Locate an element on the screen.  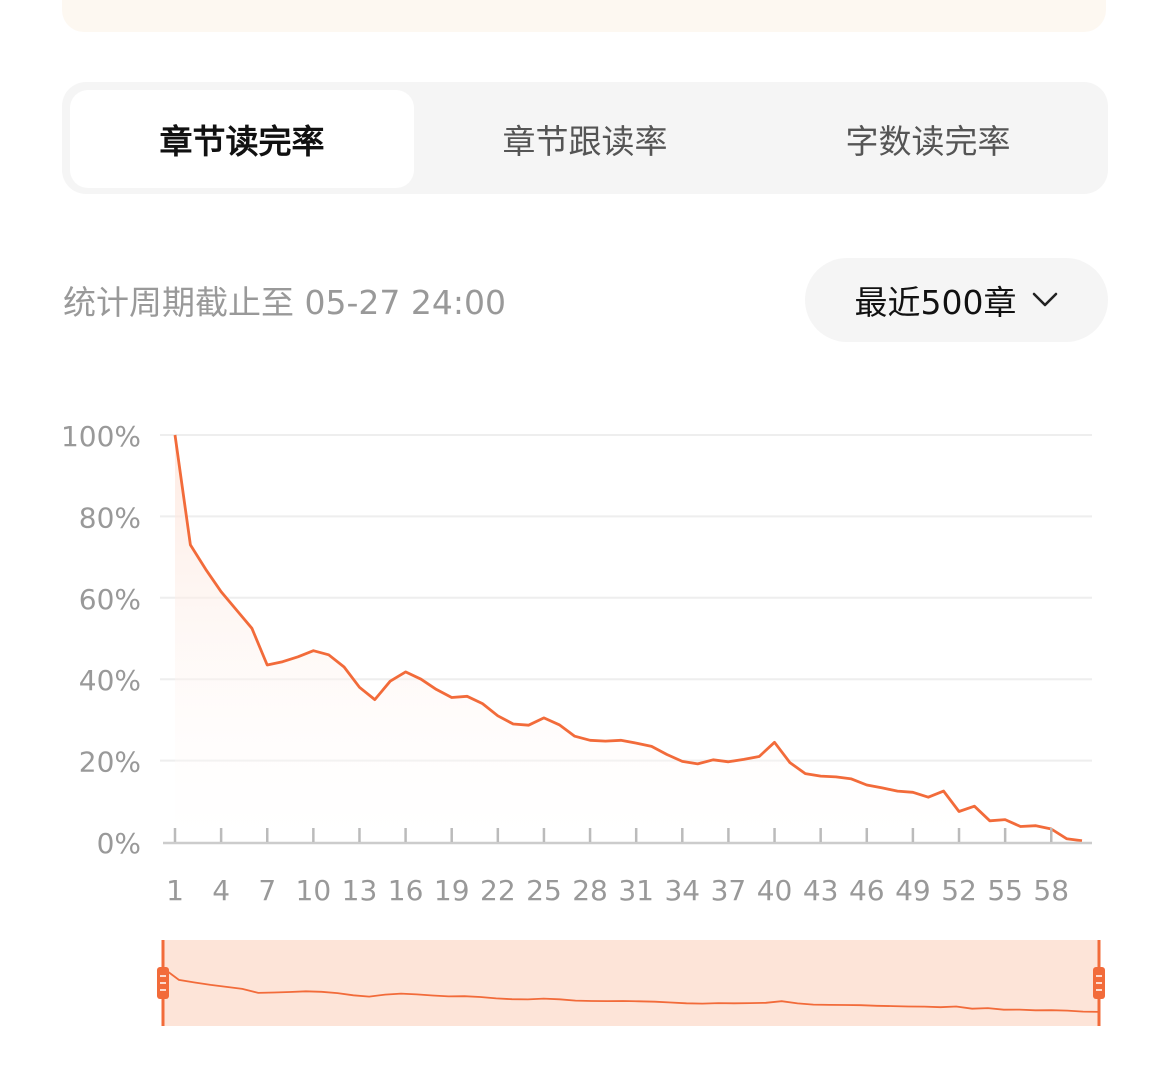
x-tick-label: 31 is located at coordinates (636, 890).